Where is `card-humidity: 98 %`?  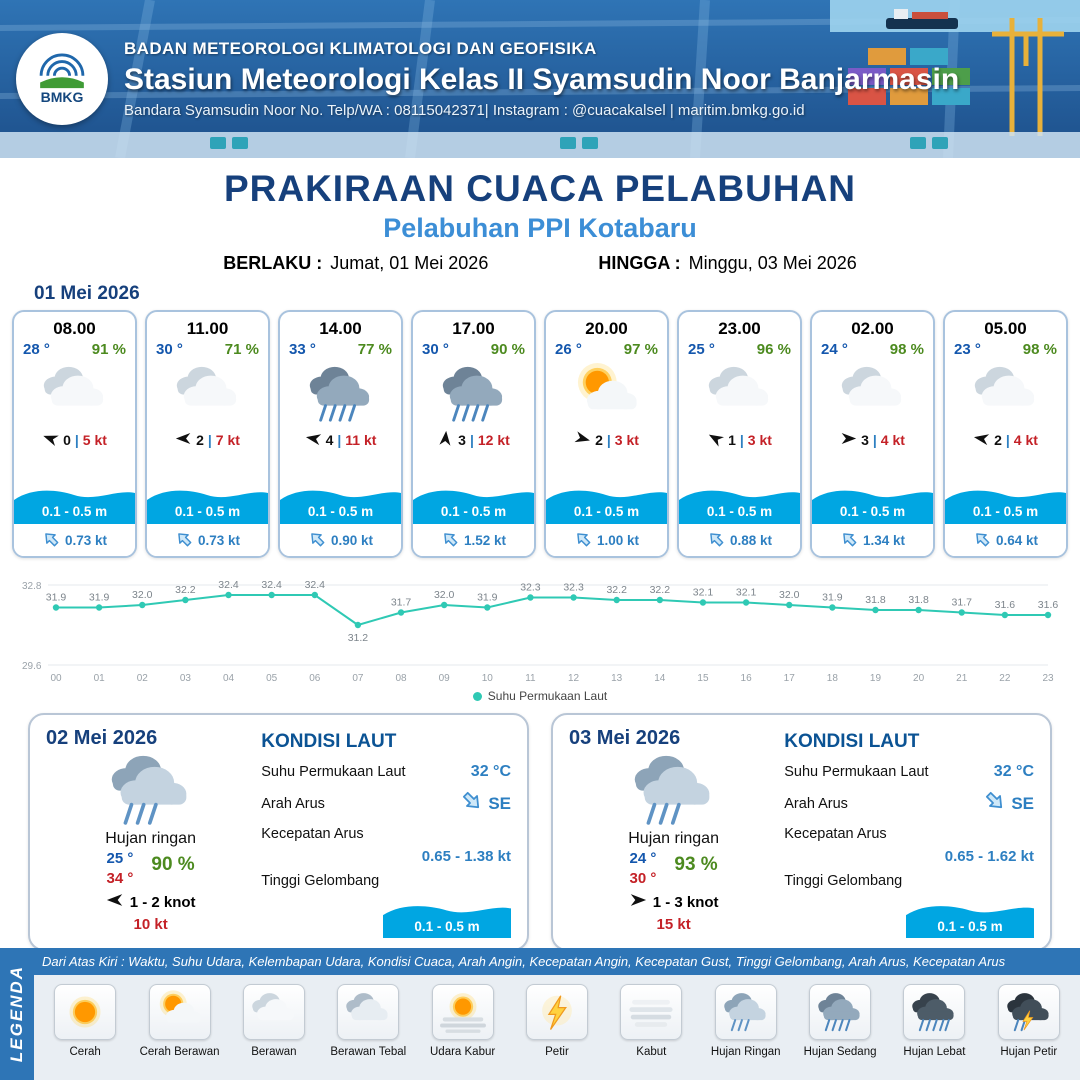 card-humidity: 98 % is located at coordinates (1039, 349).